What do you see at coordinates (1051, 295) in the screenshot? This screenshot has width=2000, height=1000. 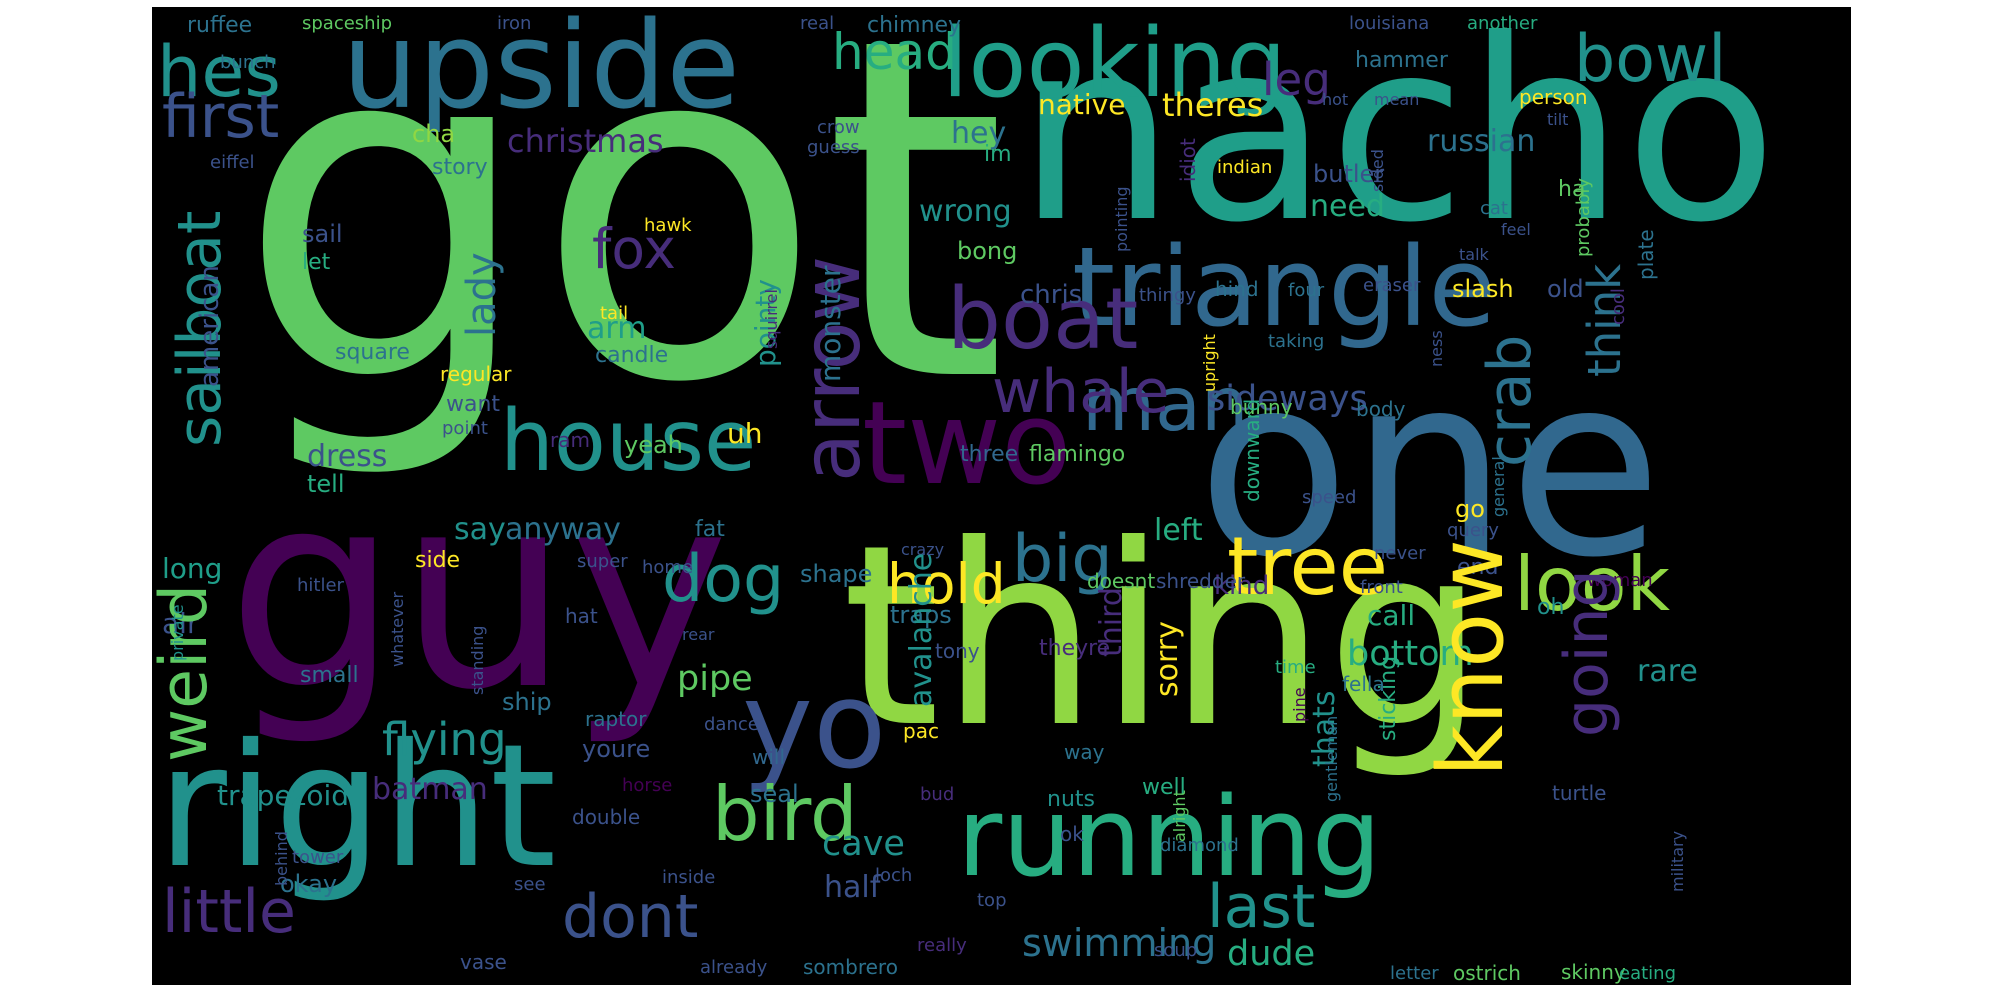 I see `word-chris: chris` at bounding box center [1051, 295].